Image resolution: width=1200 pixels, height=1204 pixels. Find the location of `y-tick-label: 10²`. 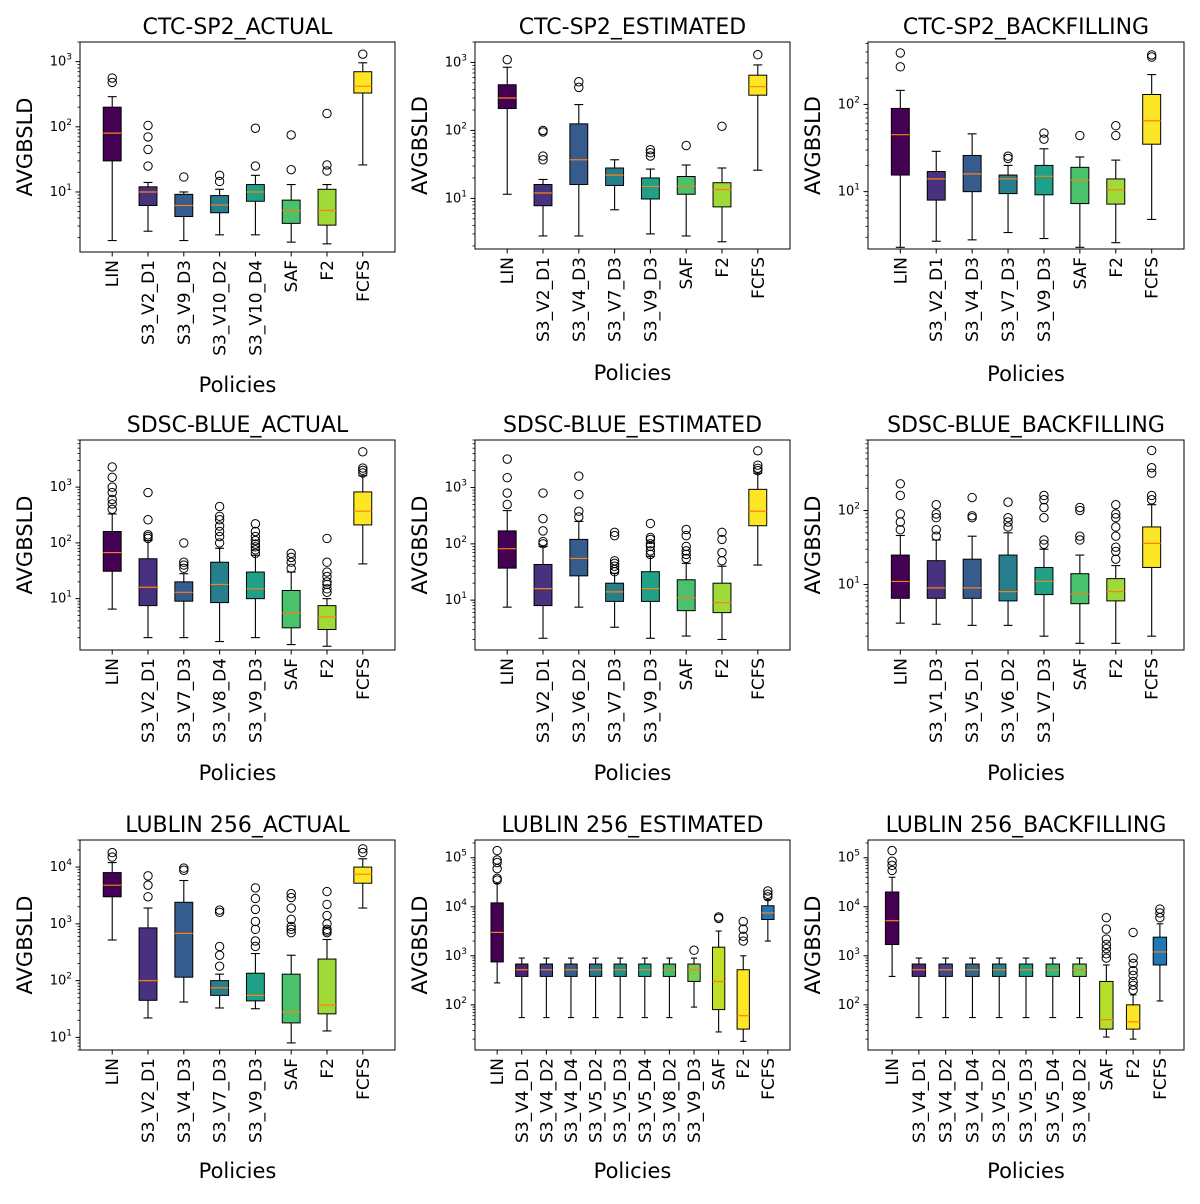

y-tick-label: 10² is located at coordinates (849, 103).